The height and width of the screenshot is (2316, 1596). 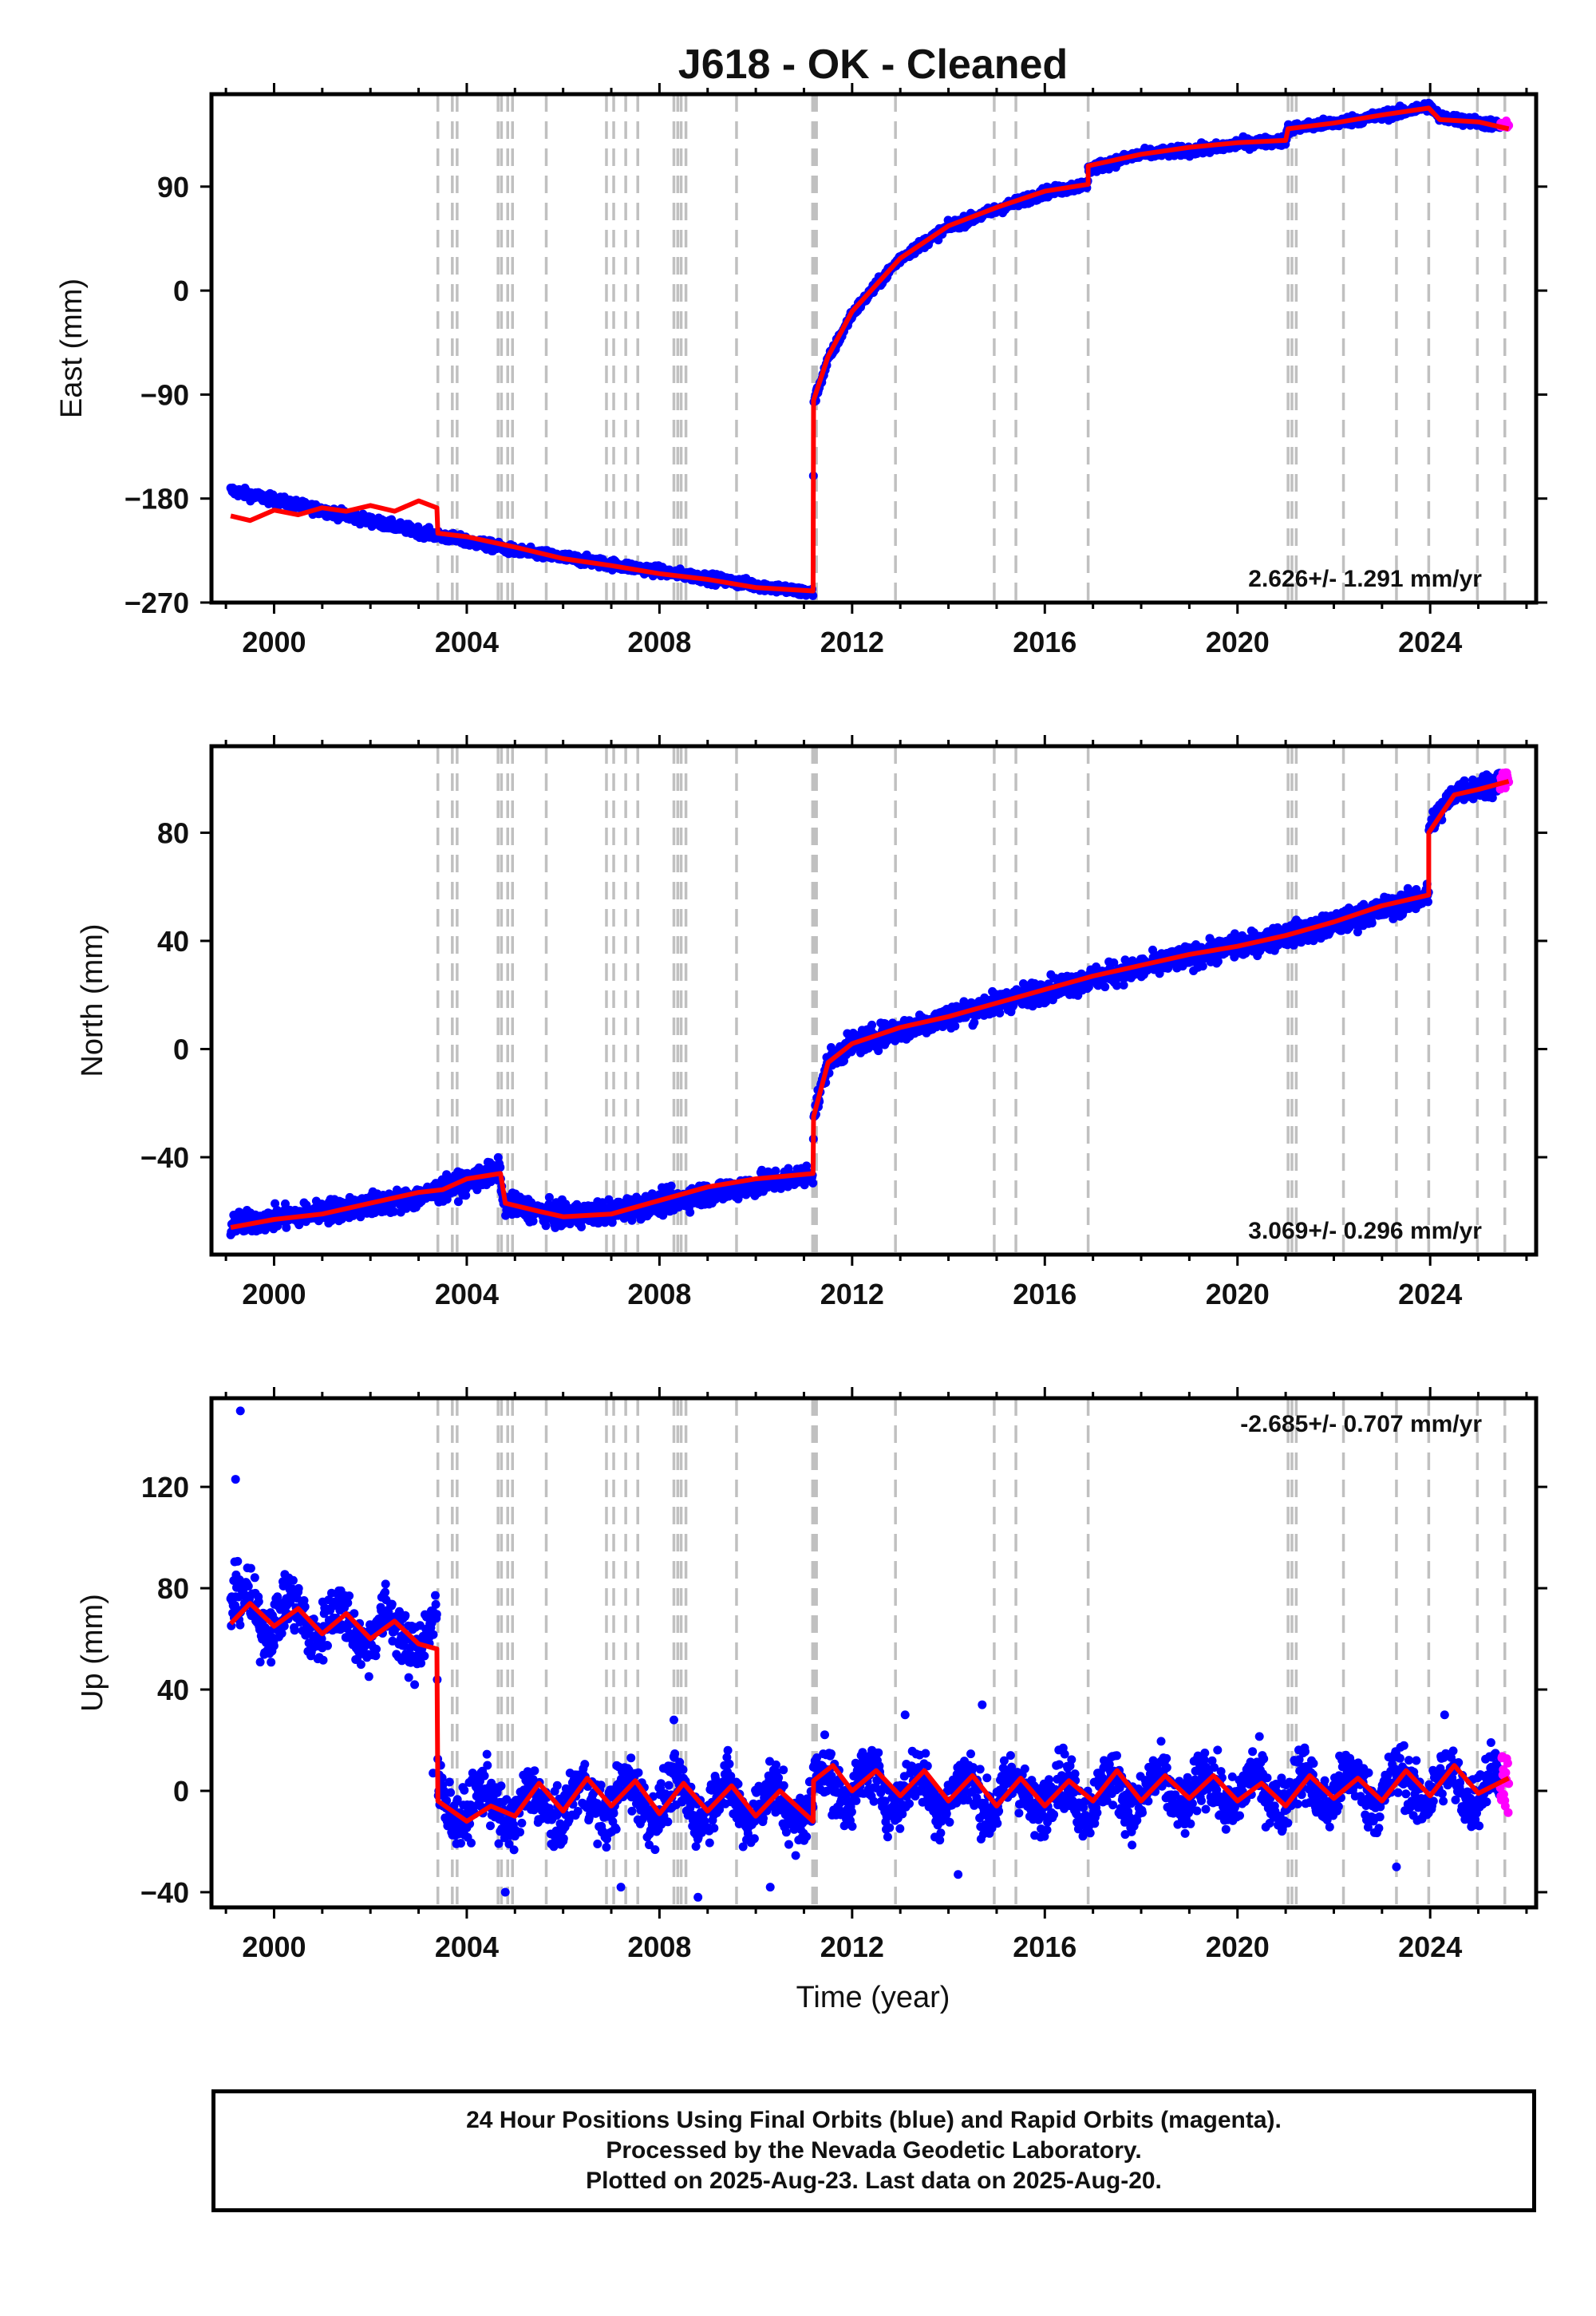 I want to click on x-tick-label: 2016, so click(x=1045, y=642).